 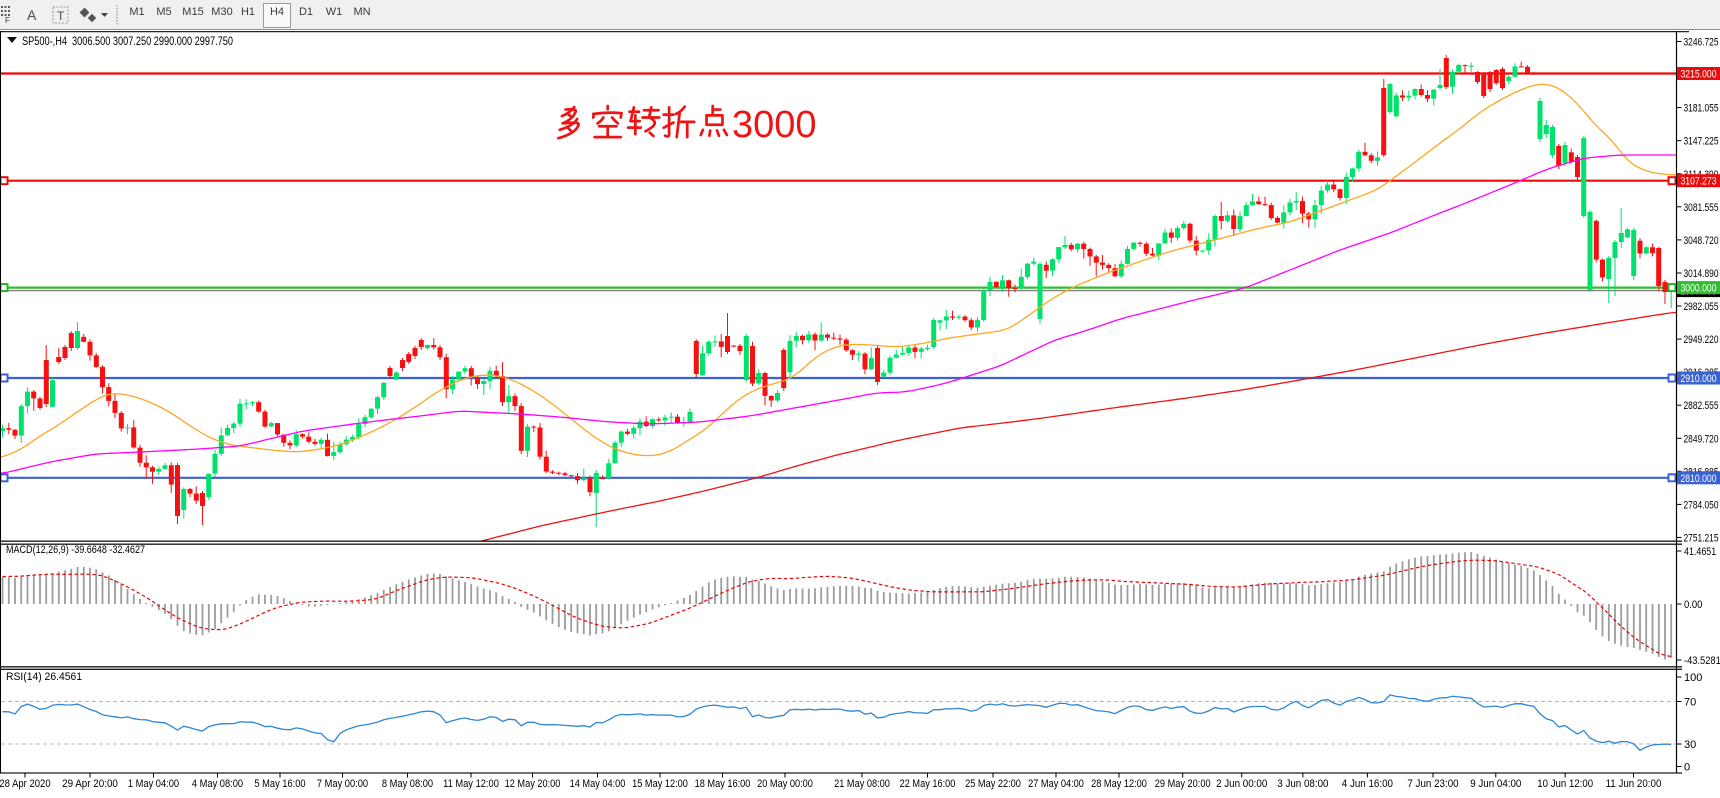 I want to click on svg-text: 20 May 00:00, so click(x=785, y=784).